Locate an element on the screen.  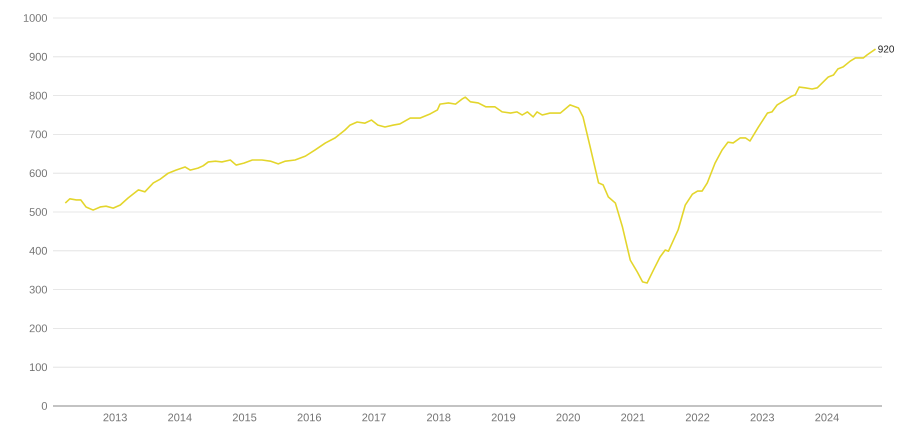
x-tick-label: 2020 is located at coordinates (568, 418).